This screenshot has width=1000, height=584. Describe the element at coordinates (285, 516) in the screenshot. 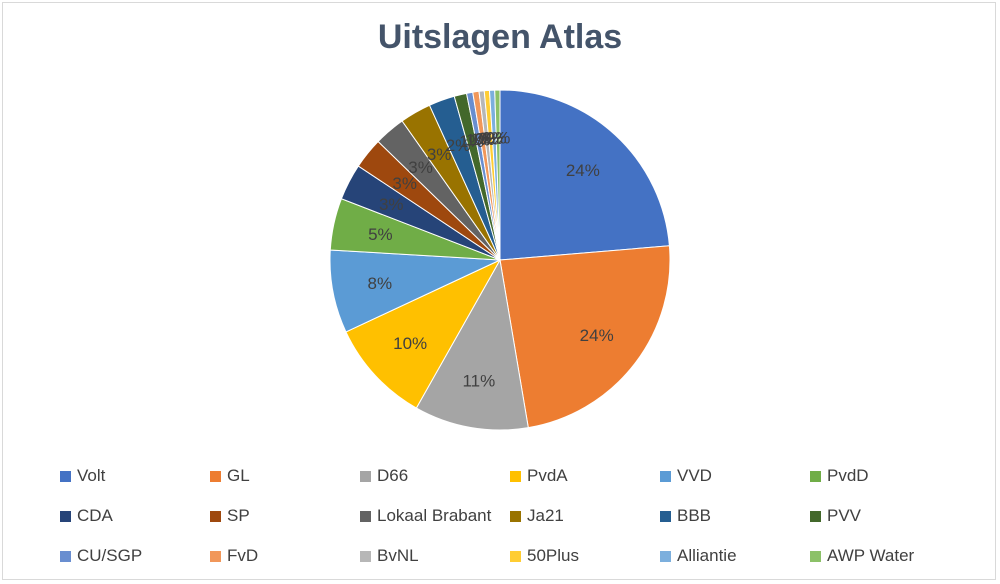

I see `legend-item: SP` at that location.